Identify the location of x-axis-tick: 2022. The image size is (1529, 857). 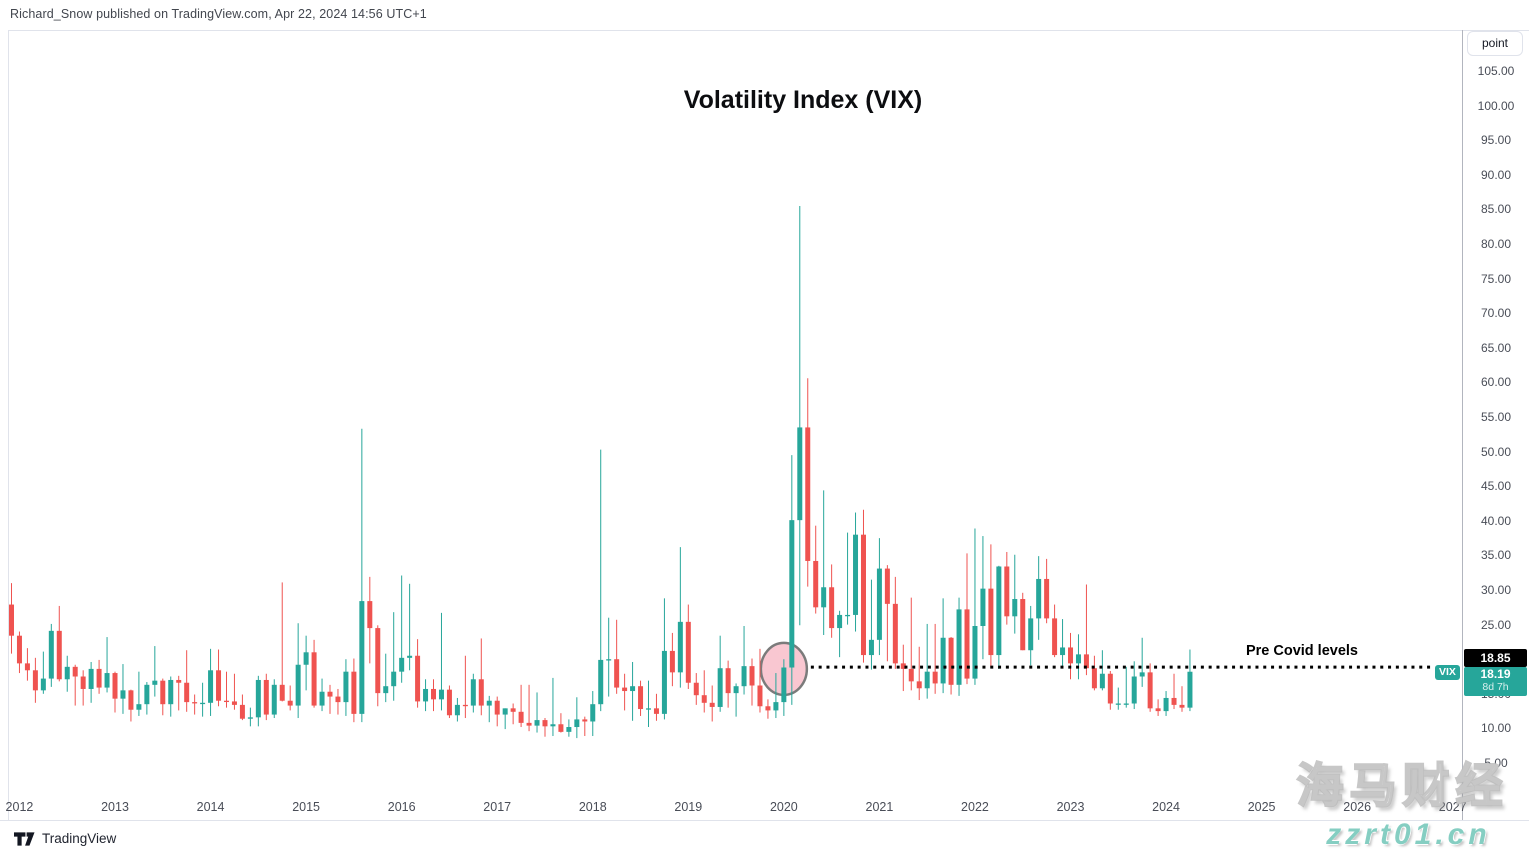
(975, 807).